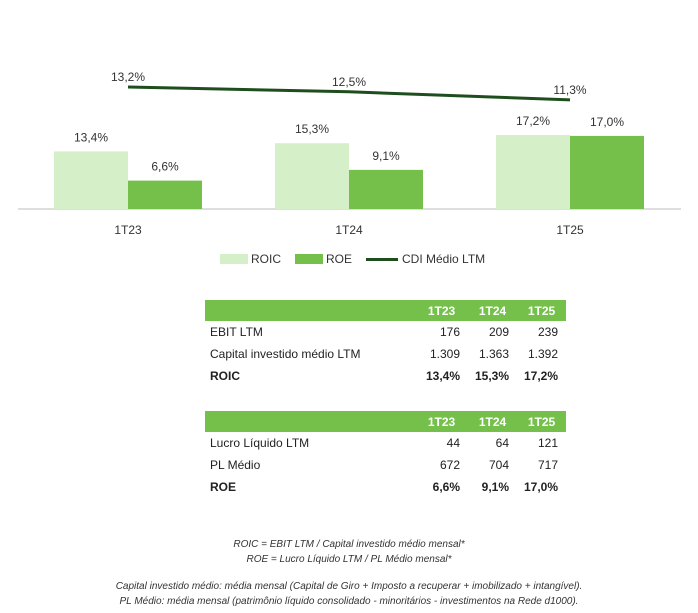  I want to click on row-label: Capital investido médio LTM, so click(285, 354).